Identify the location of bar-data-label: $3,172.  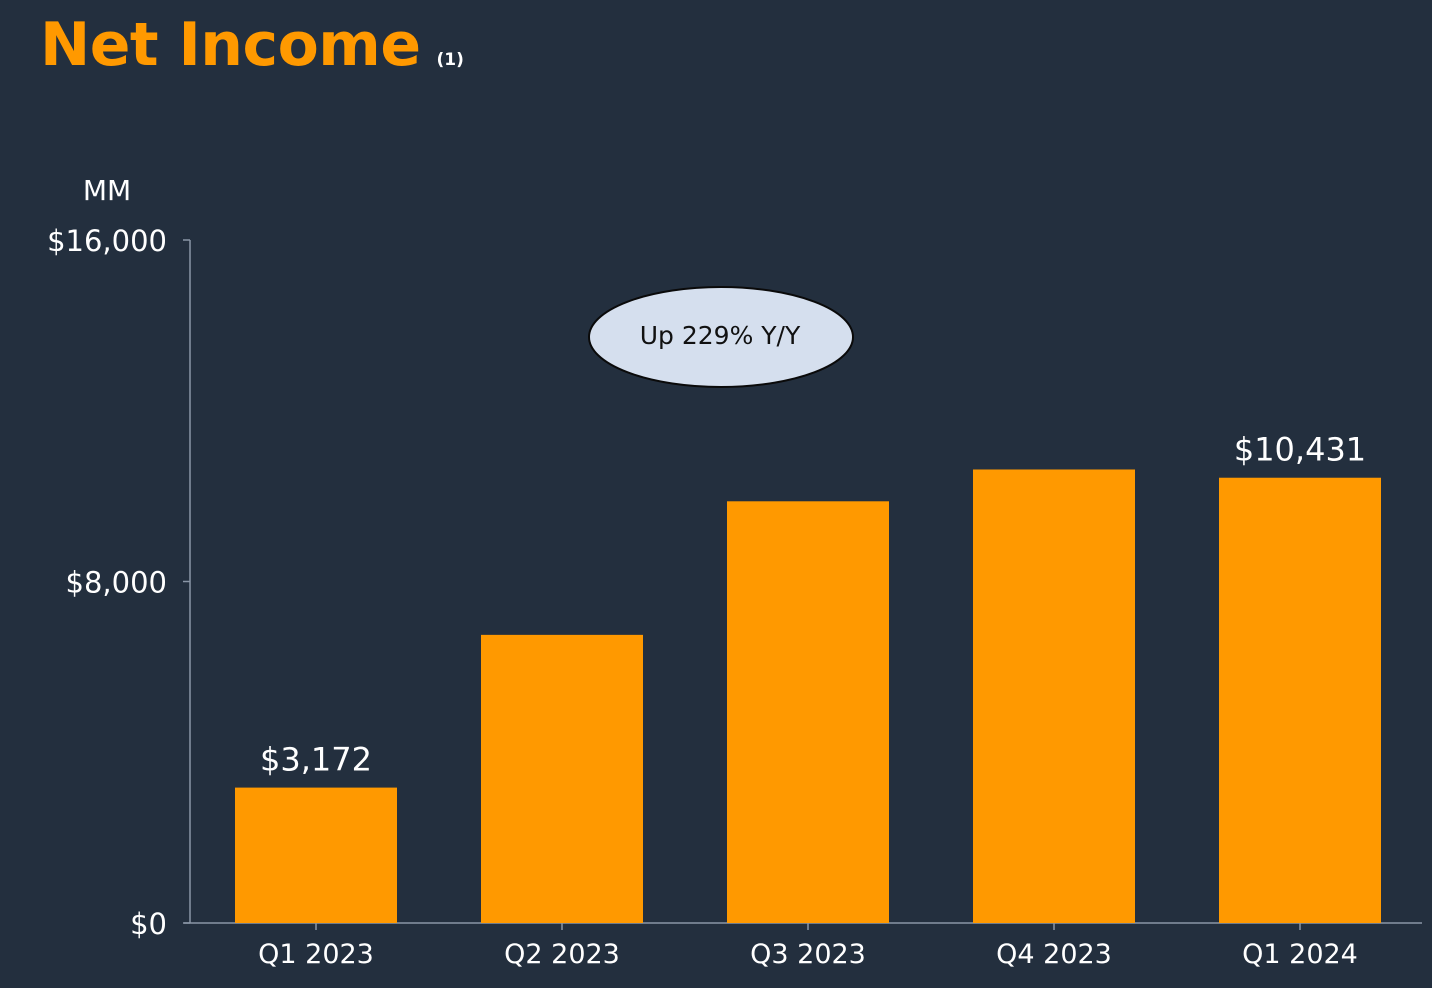
(316, 760).